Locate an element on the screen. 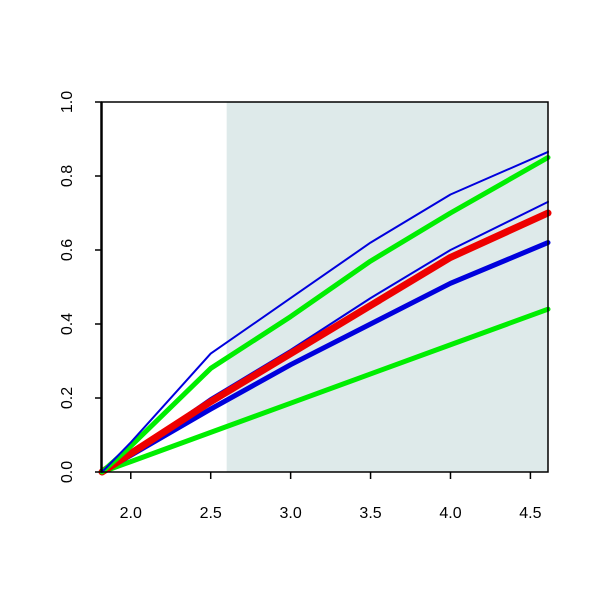  x-tick-label: 2.5 is located at coordinates (211, 513).